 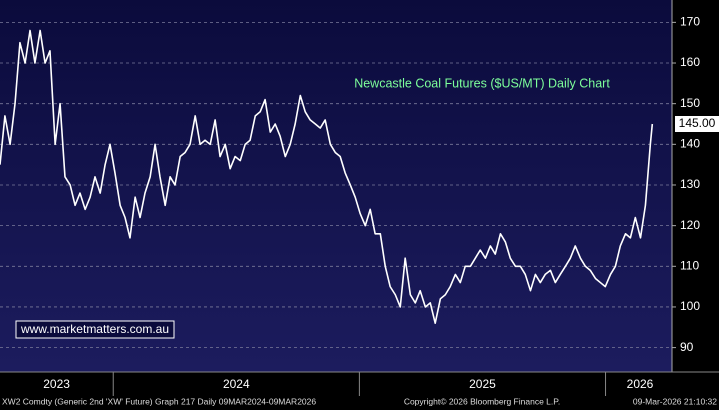 What do you see at coordinates (690, 103) in the screenshot?
I see `y-tick-label: 150` at bounding box center [690, 103].